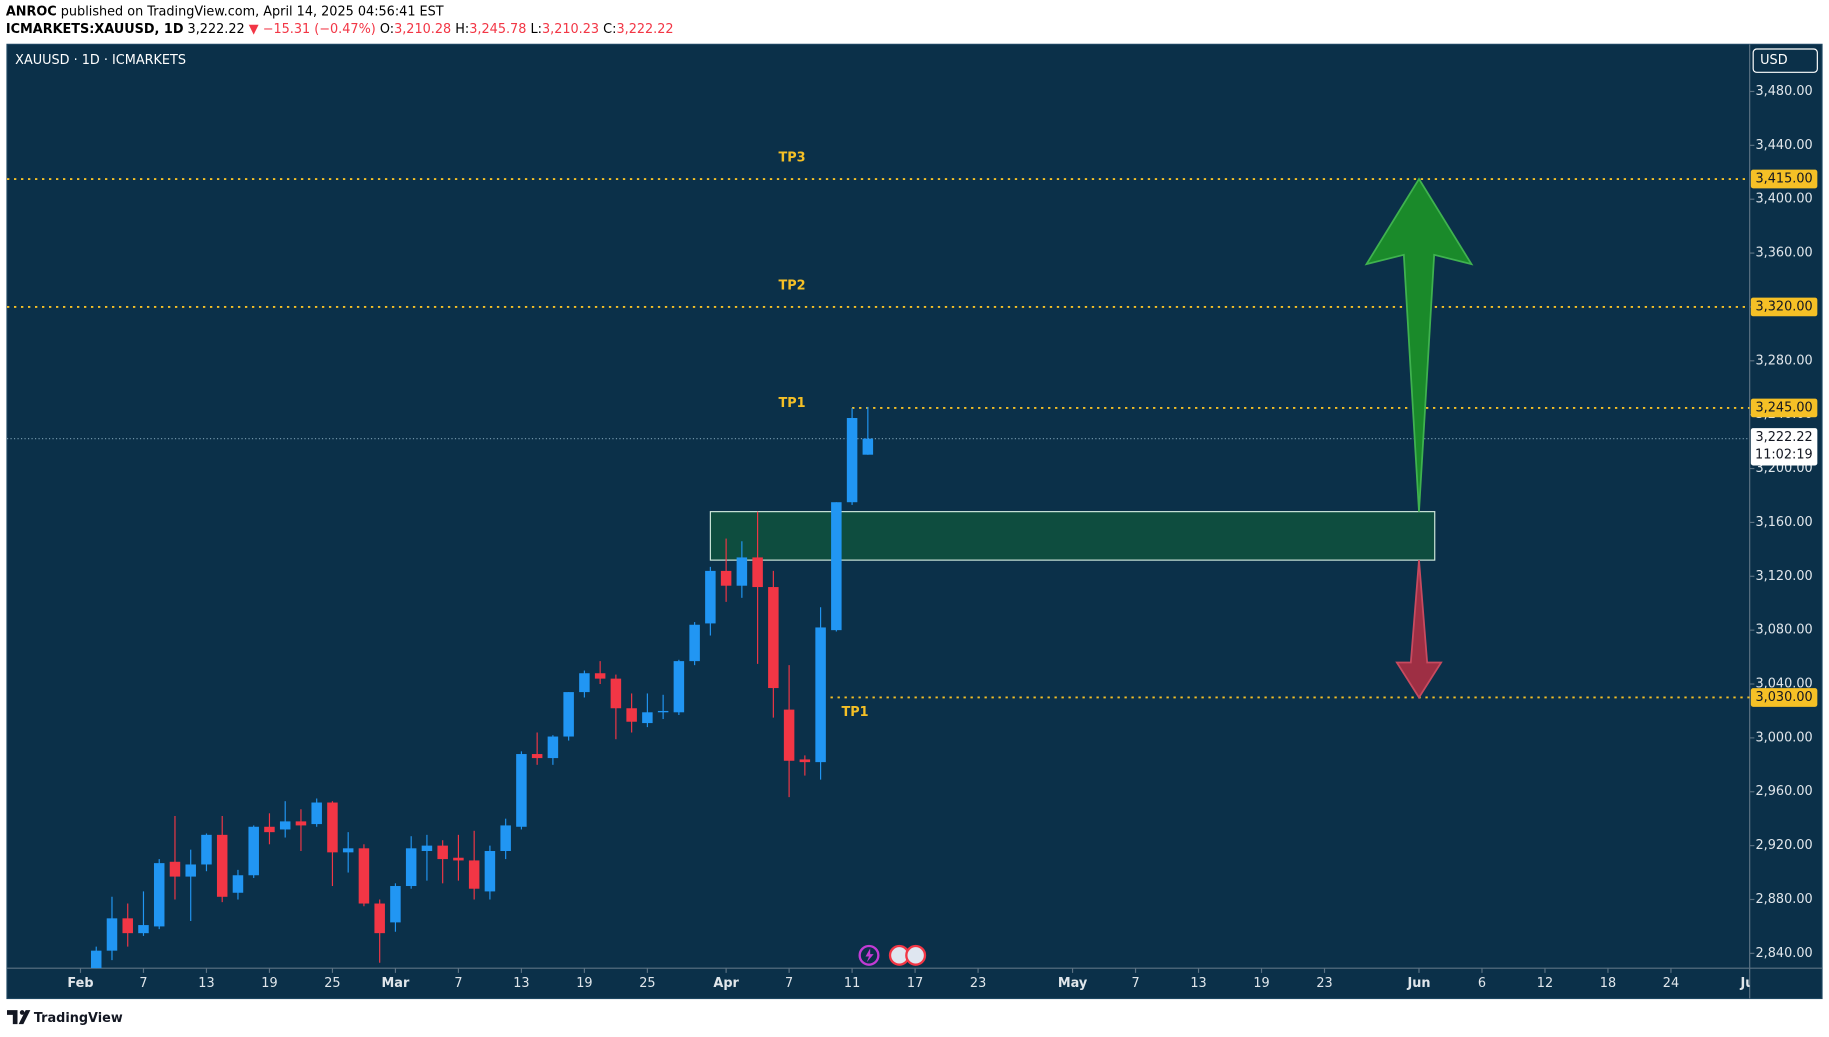 This screenshot has height=1037, width=1829. What do you see at coordinates (644, 29) in the screenshot?
I see `c: 3,222.22` at bounding box center [644, 29].